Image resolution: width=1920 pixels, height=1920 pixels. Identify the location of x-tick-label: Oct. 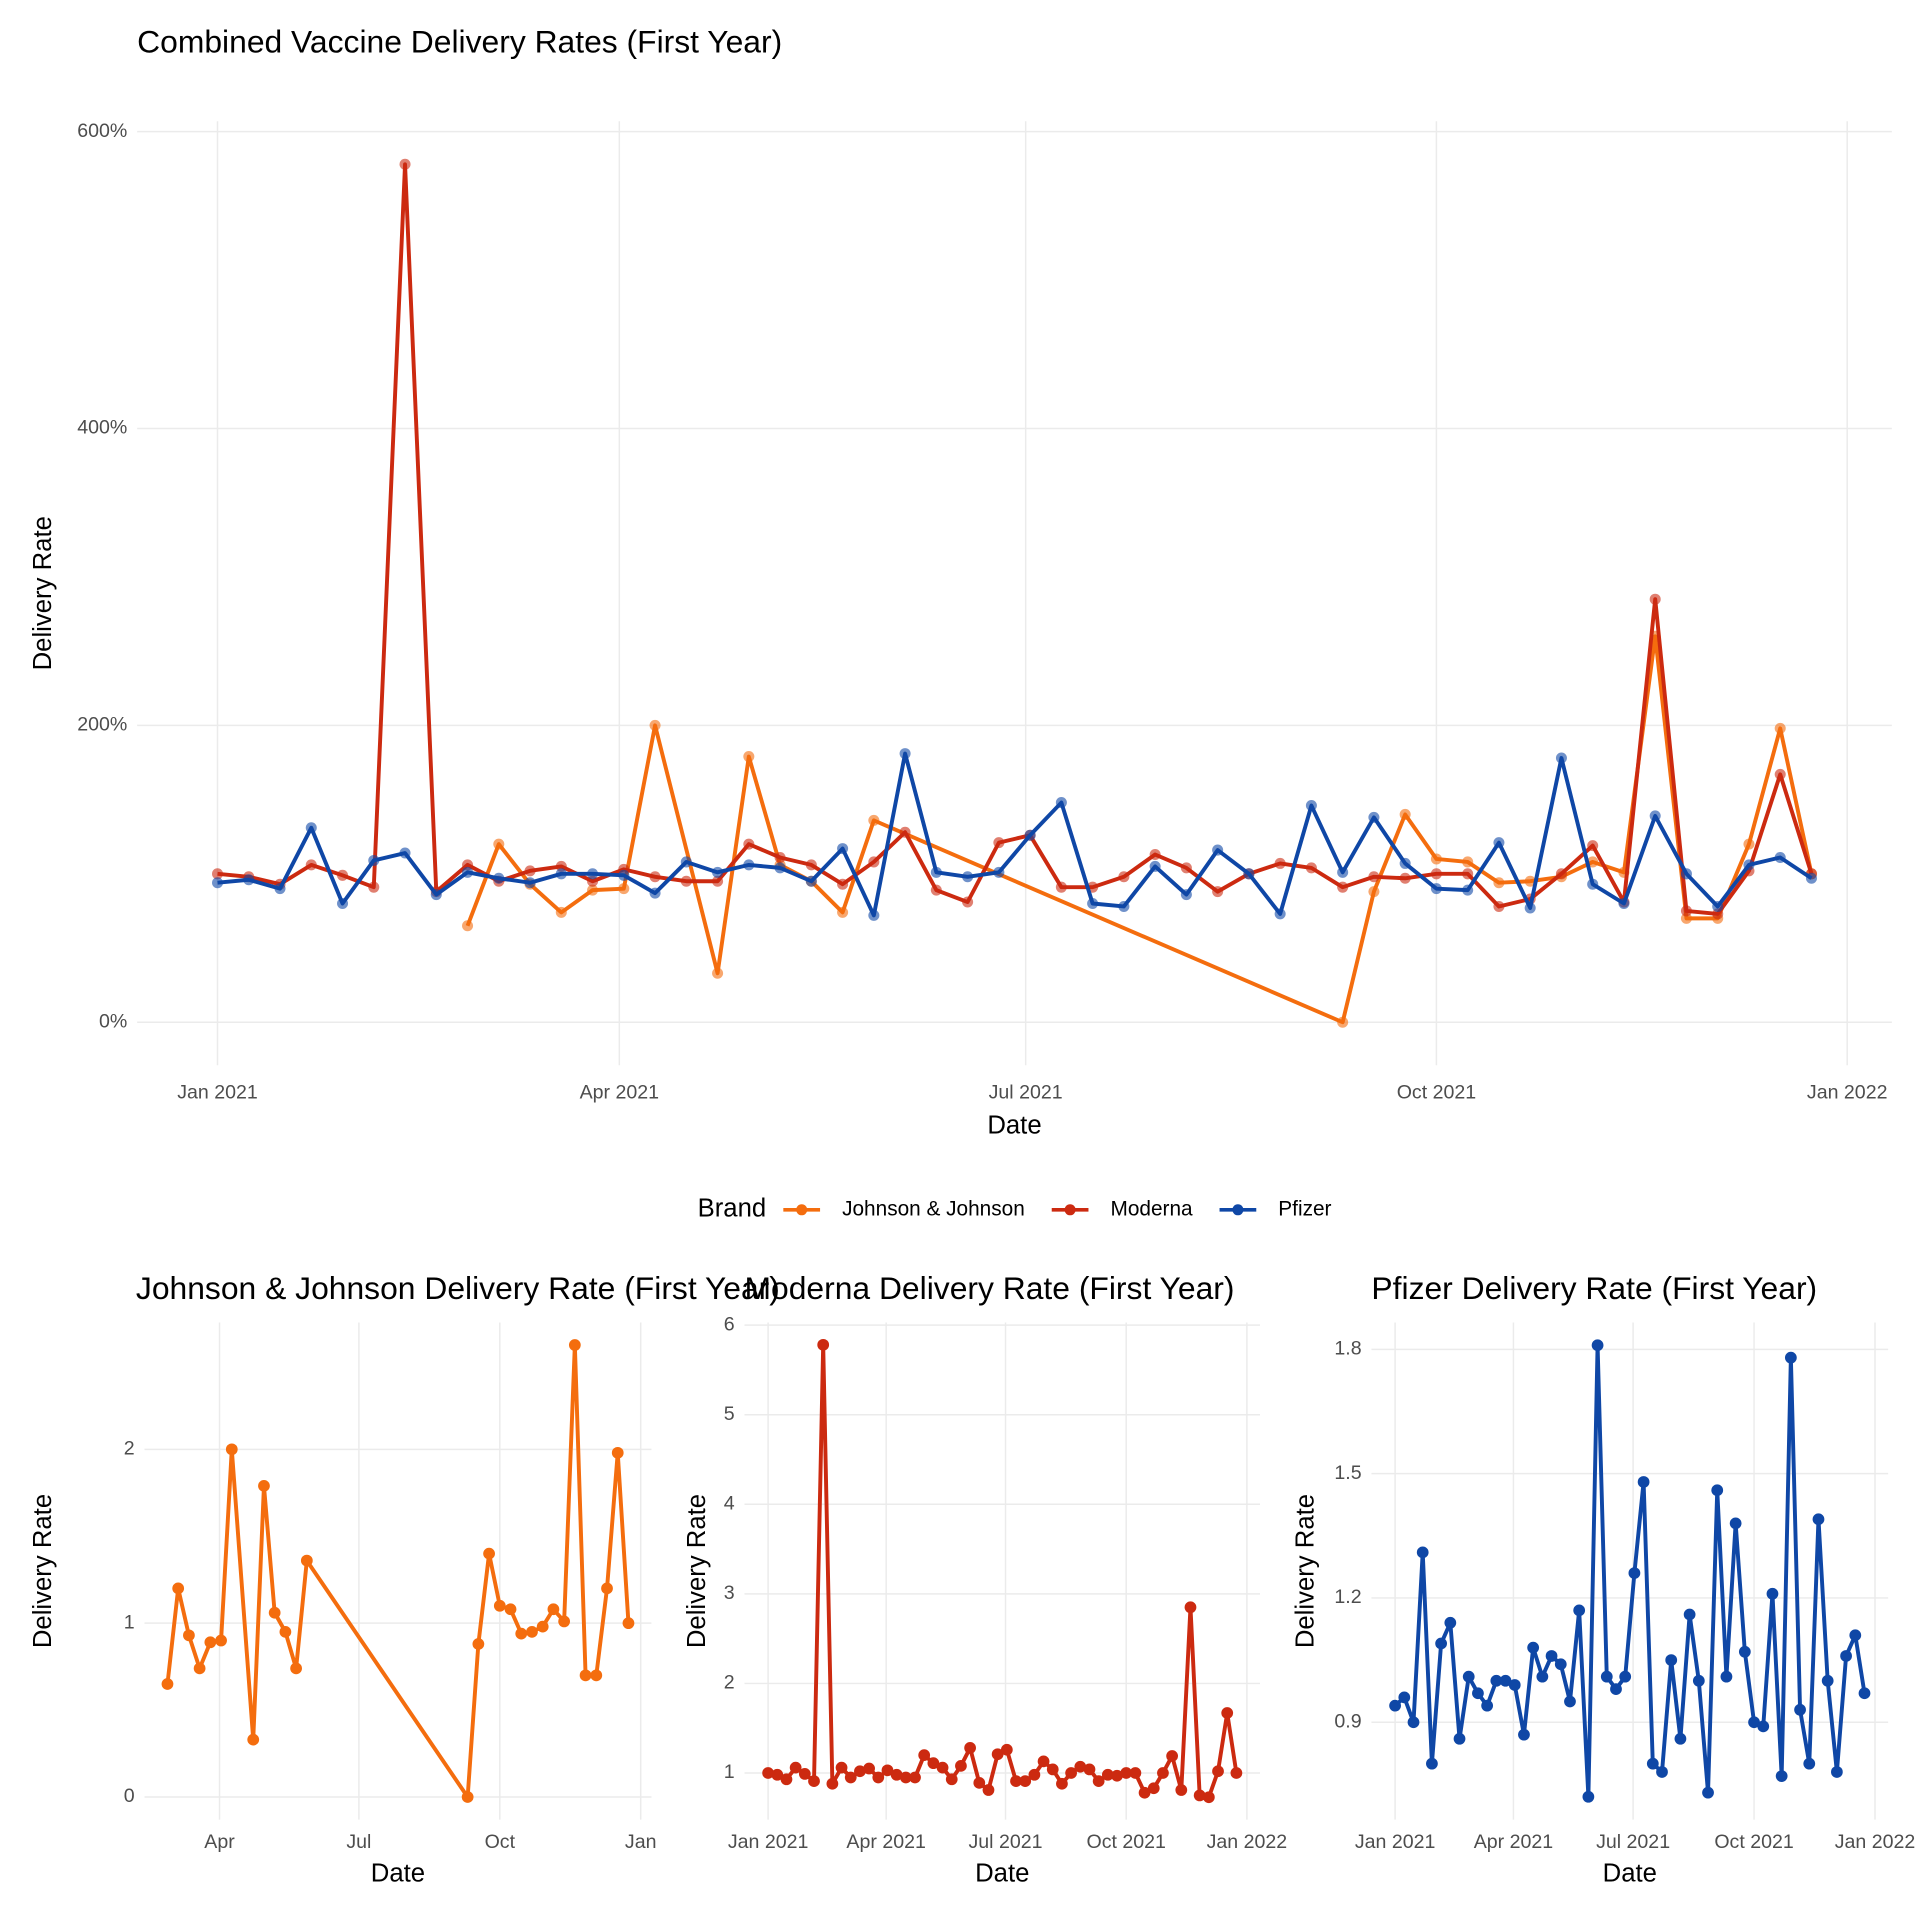
(500, 1842).